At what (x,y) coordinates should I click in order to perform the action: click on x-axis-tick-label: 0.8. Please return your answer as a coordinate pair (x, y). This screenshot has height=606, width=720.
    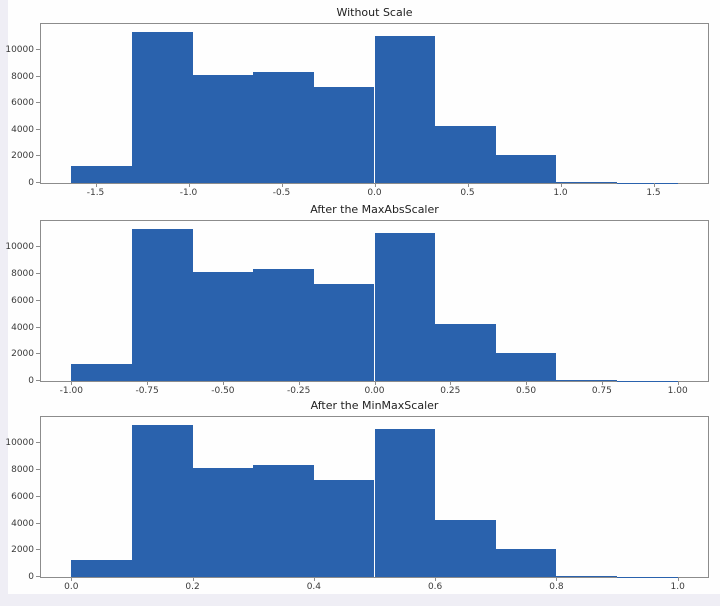
    Looking at the image, I should click on (556, 587).